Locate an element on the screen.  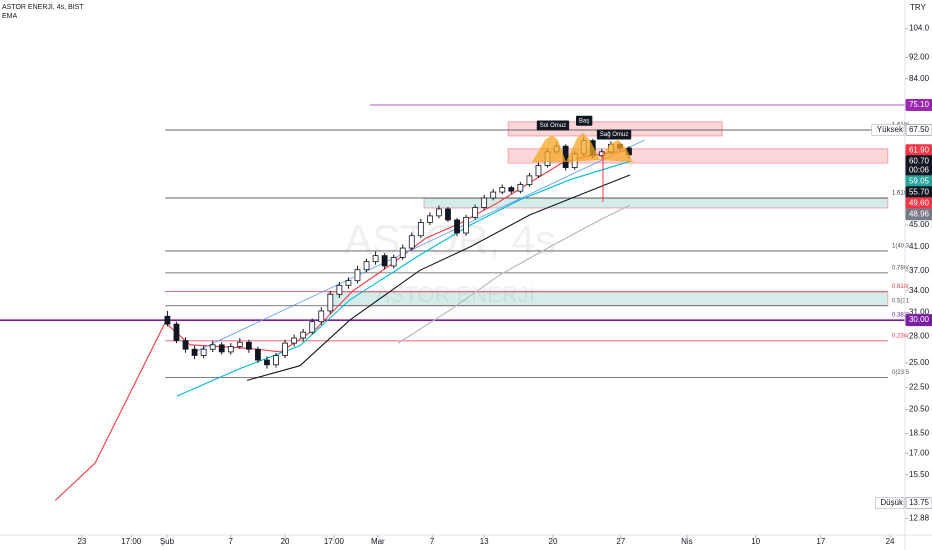
x-tick-label: Şub is located at coordinates (167, 541).